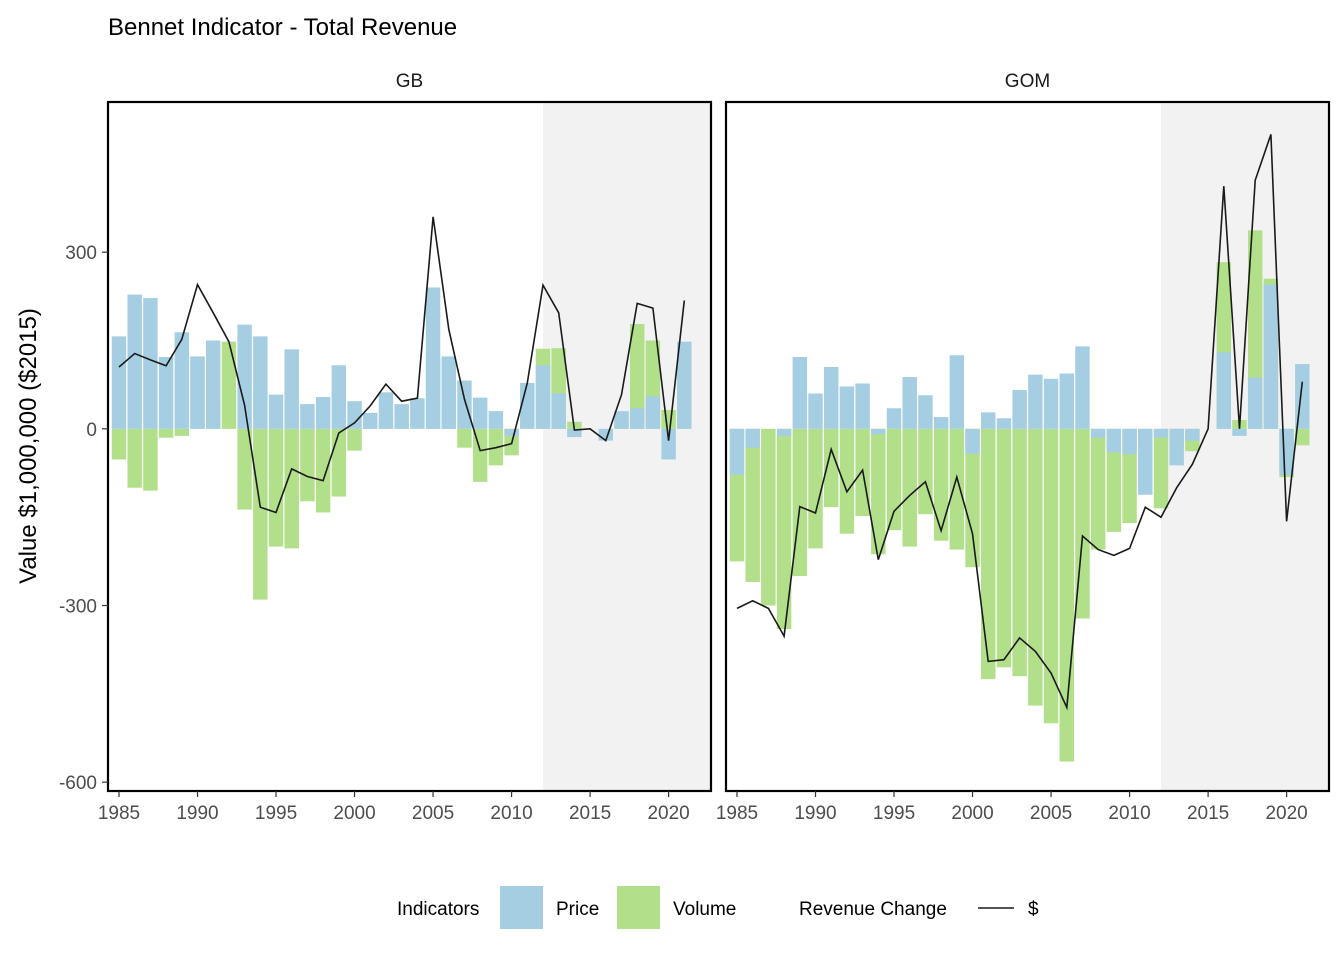  What do you see at coordinates (638, 907) in the screenshot?
I see `legend-key-volume` at bounding box center [638, 907].